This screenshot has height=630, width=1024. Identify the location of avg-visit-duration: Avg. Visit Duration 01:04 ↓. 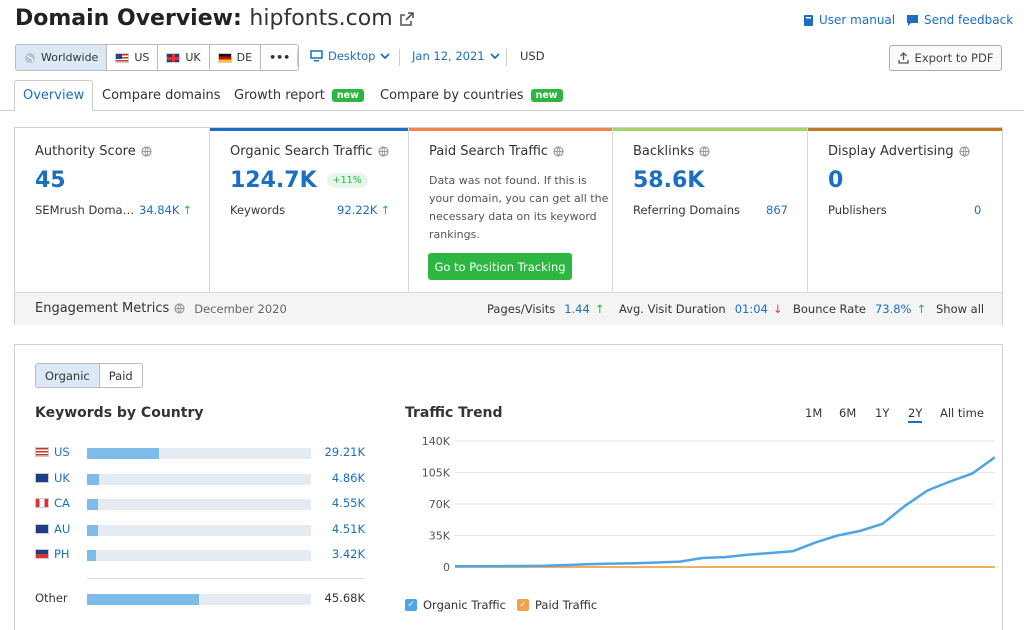
(701, 309).